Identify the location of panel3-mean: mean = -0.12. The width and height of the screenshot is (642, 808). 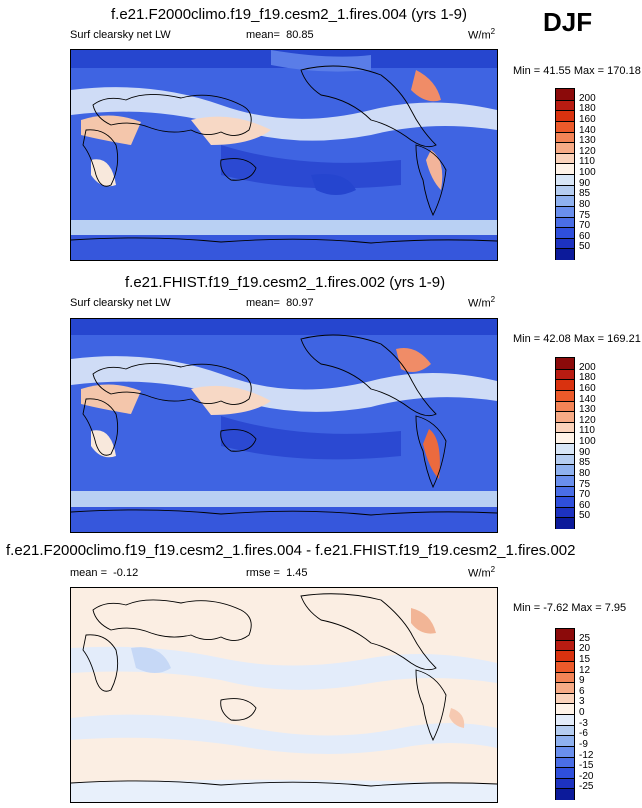
(104, 573).